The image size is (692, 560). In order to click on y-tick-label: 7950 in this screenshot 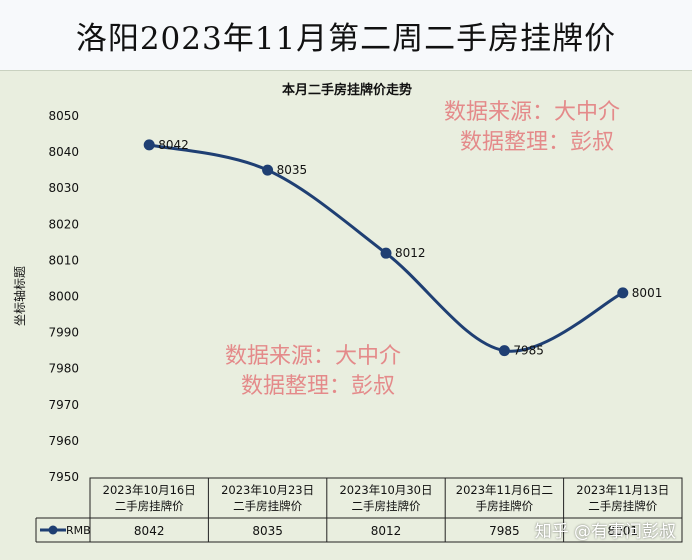, I will do `click(63, 477)`.